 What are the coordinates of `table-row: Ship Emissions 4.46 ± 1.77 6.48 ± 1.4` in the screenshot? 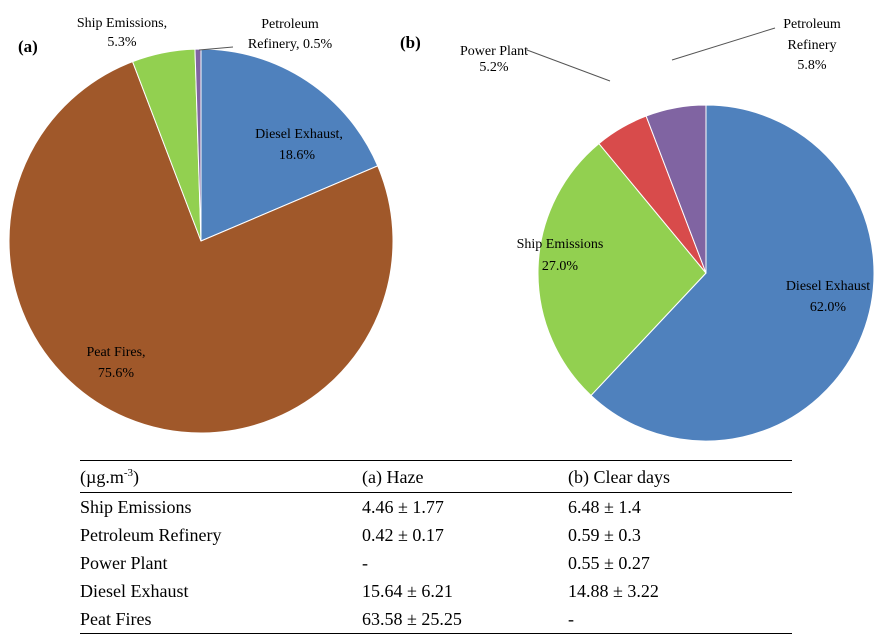 It's located at (436, 507).